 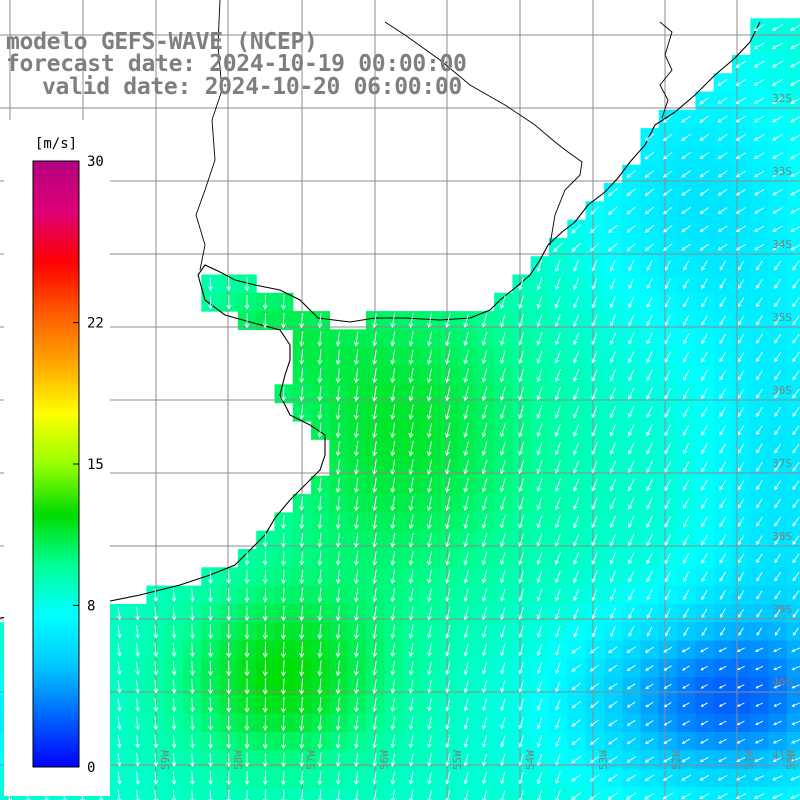 What do you see at coordinates (782, 755) in the screenshot?
I see `lat-label: 41S` at bounding box center [782, 755].